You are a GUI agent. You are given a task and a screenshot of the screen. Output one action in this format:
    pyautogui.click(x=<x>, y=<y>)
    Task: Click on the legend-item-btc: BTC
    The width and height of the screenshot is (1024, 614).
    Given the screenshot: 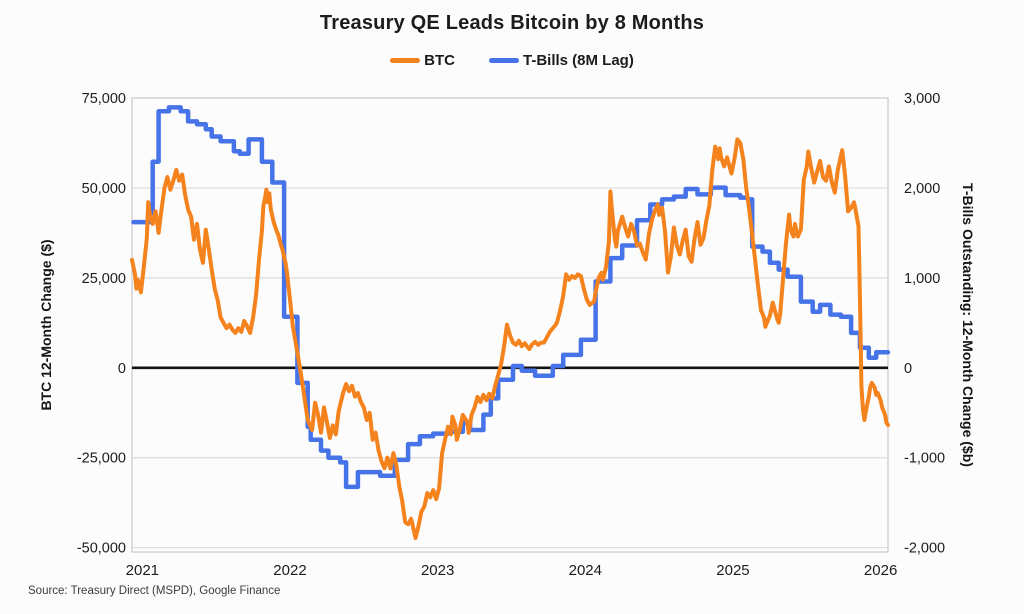 What is the action you would take?
    pyautogui.click(x=422, y=60)
    